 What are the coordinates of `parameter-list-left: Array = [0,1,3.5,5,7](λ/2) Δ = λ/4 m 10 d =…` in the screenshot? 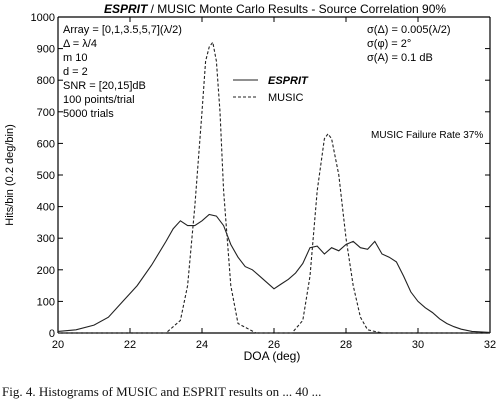 It's located at (122, 72).